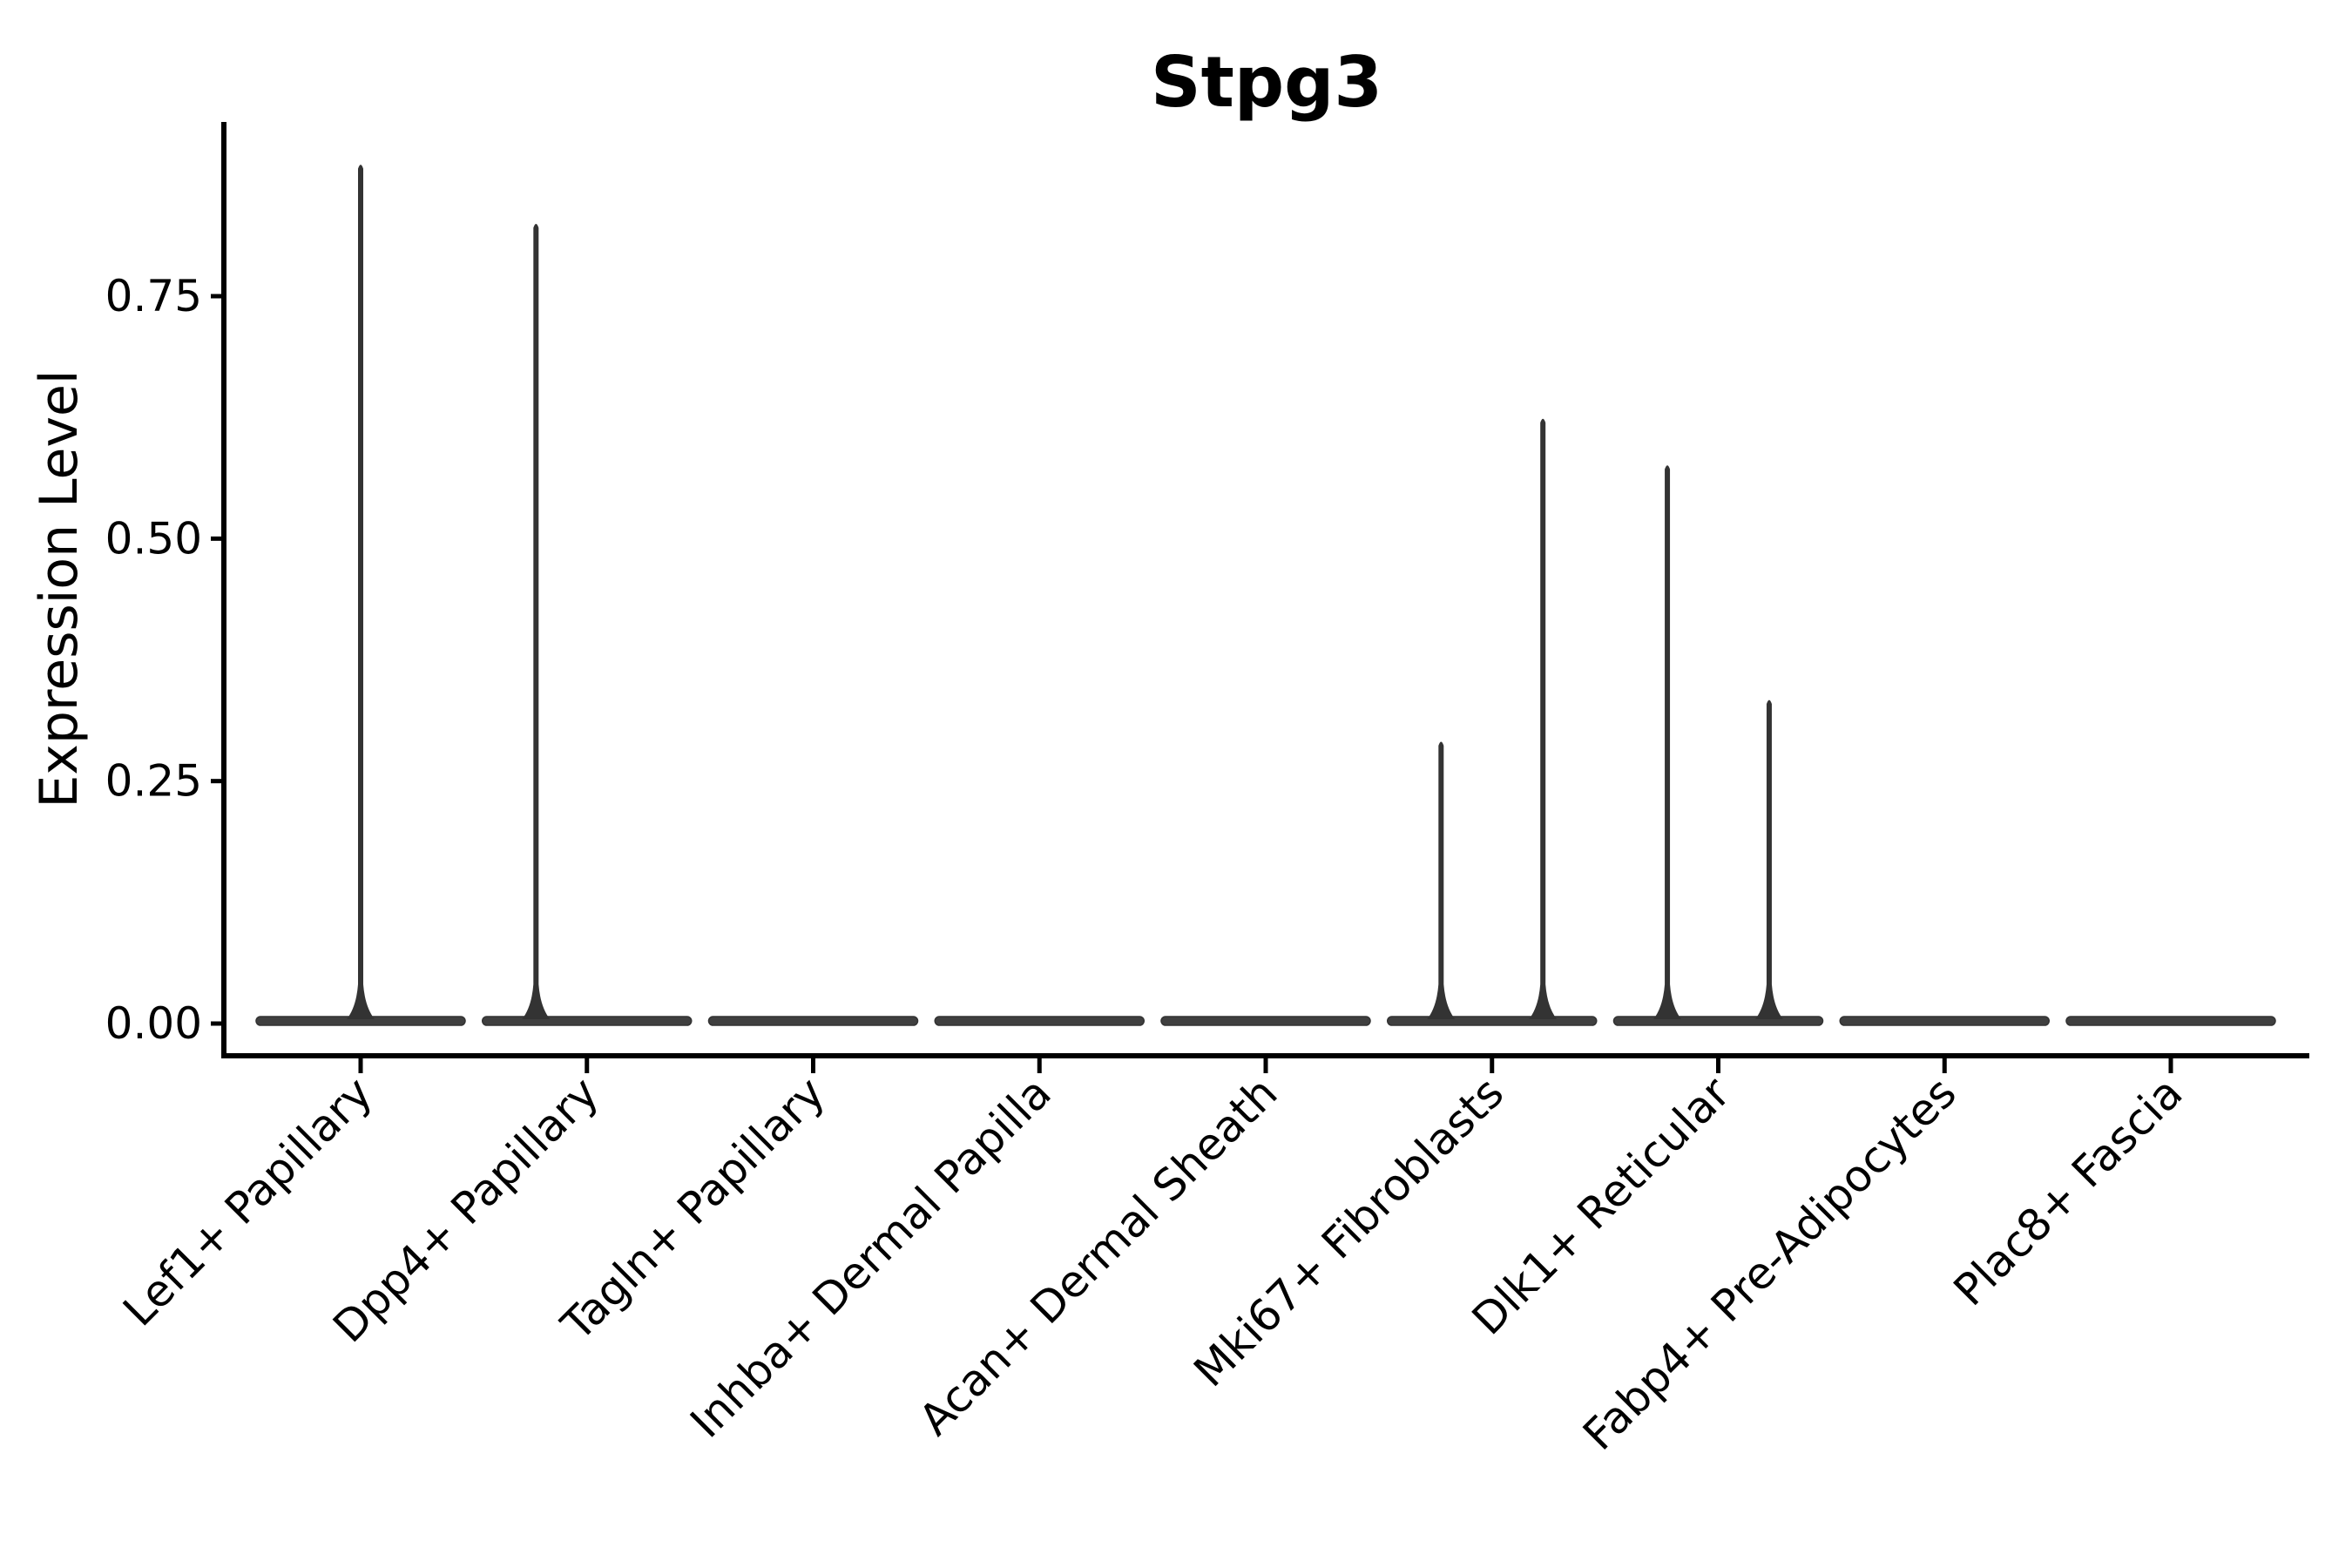  What do you see at coordinates (1266, 82) in the screenshot?
I see `plot-title: Stpg3` at bounding box center [1266, 82].